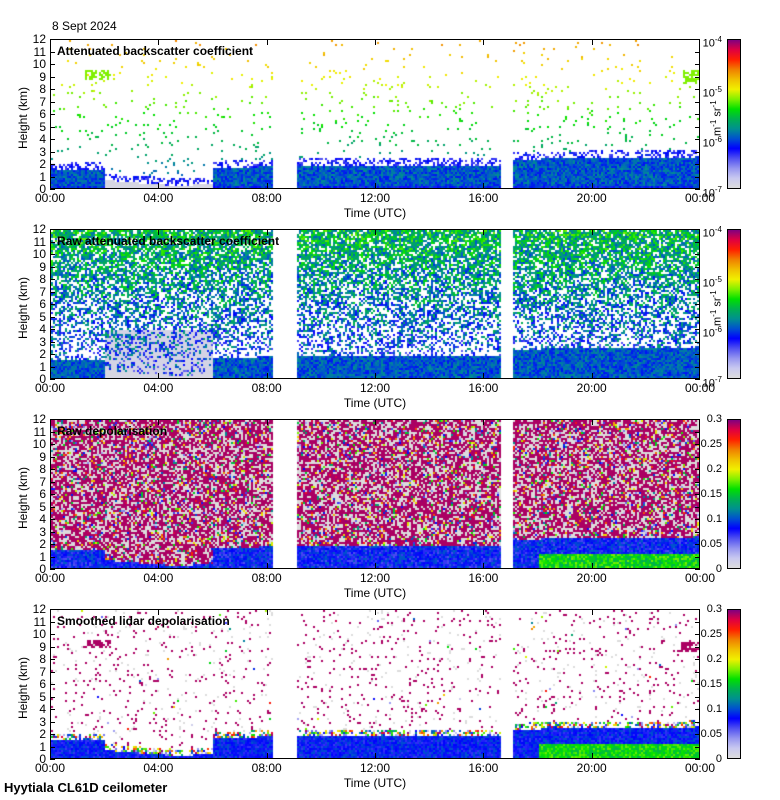 Image resolution: width=780 pixels, height=800 pixels. Describe the element at coordinates (42, 531) in the screenshot. I see `y-tick-label: 3` at that location.